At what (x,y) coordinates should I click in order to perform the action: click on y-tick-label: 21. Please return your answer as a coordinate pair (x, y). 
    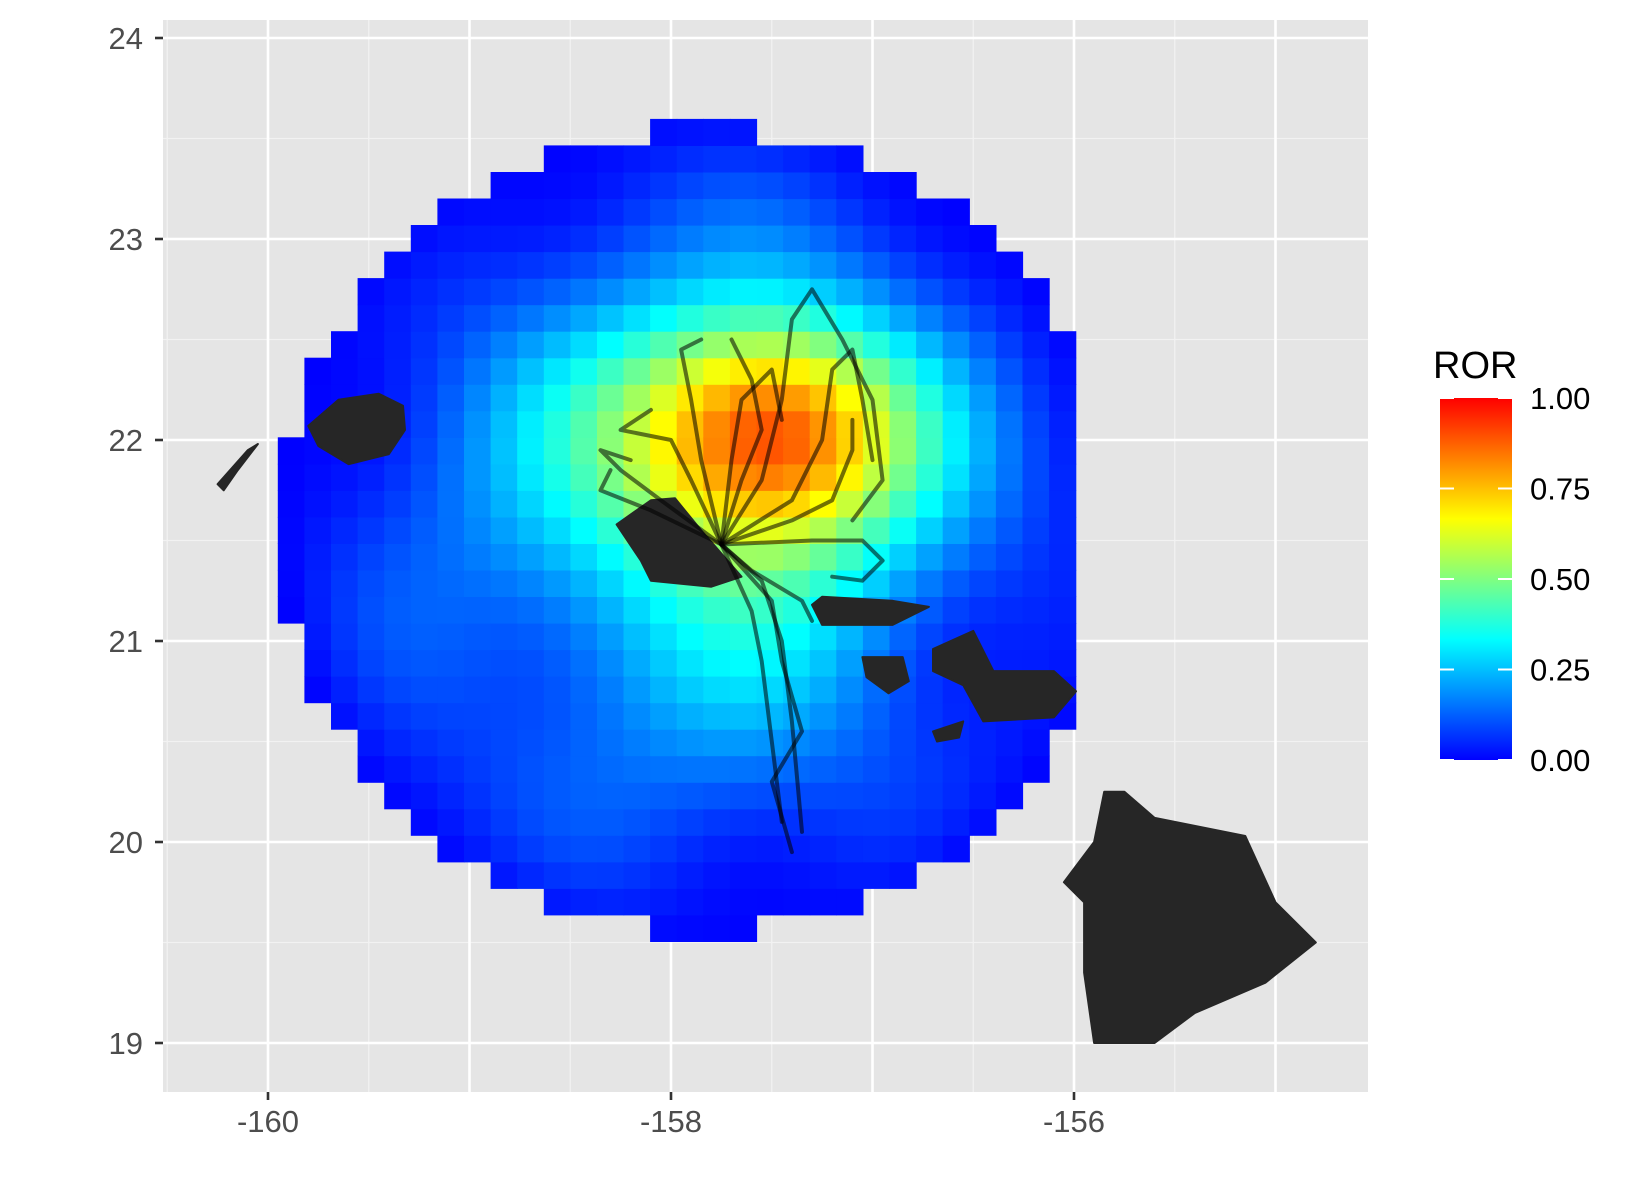
    Looking at the image, I should click on (126, 641).